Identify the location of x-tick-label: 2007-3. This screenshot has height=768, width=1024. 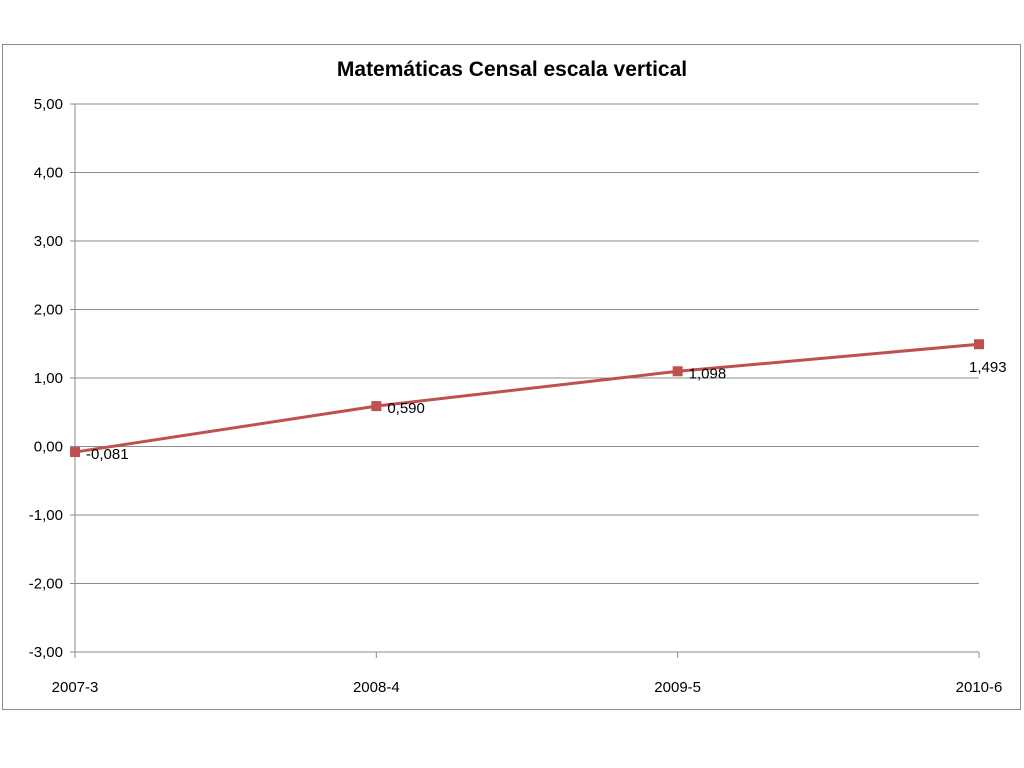
(75, 687).